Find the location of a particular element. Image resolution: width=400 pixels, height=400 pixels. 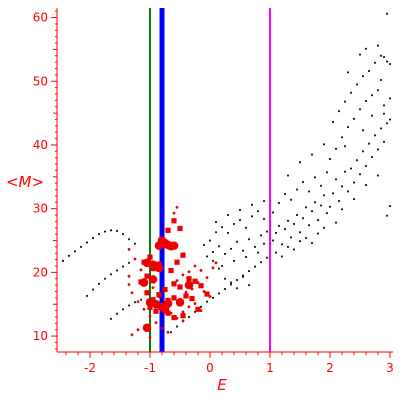

y-tick-label: 30 is located at coordinates (40, 209).